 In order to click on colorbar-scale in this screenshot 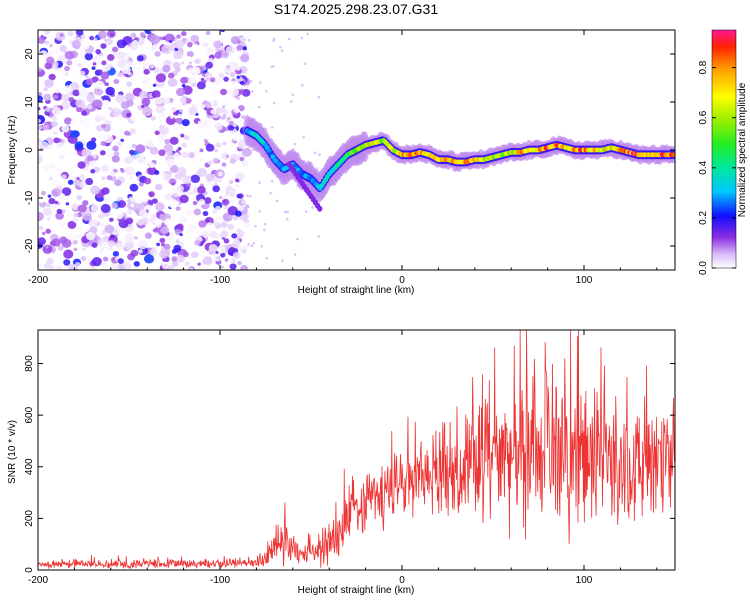, I will do `click(724, 149)`.